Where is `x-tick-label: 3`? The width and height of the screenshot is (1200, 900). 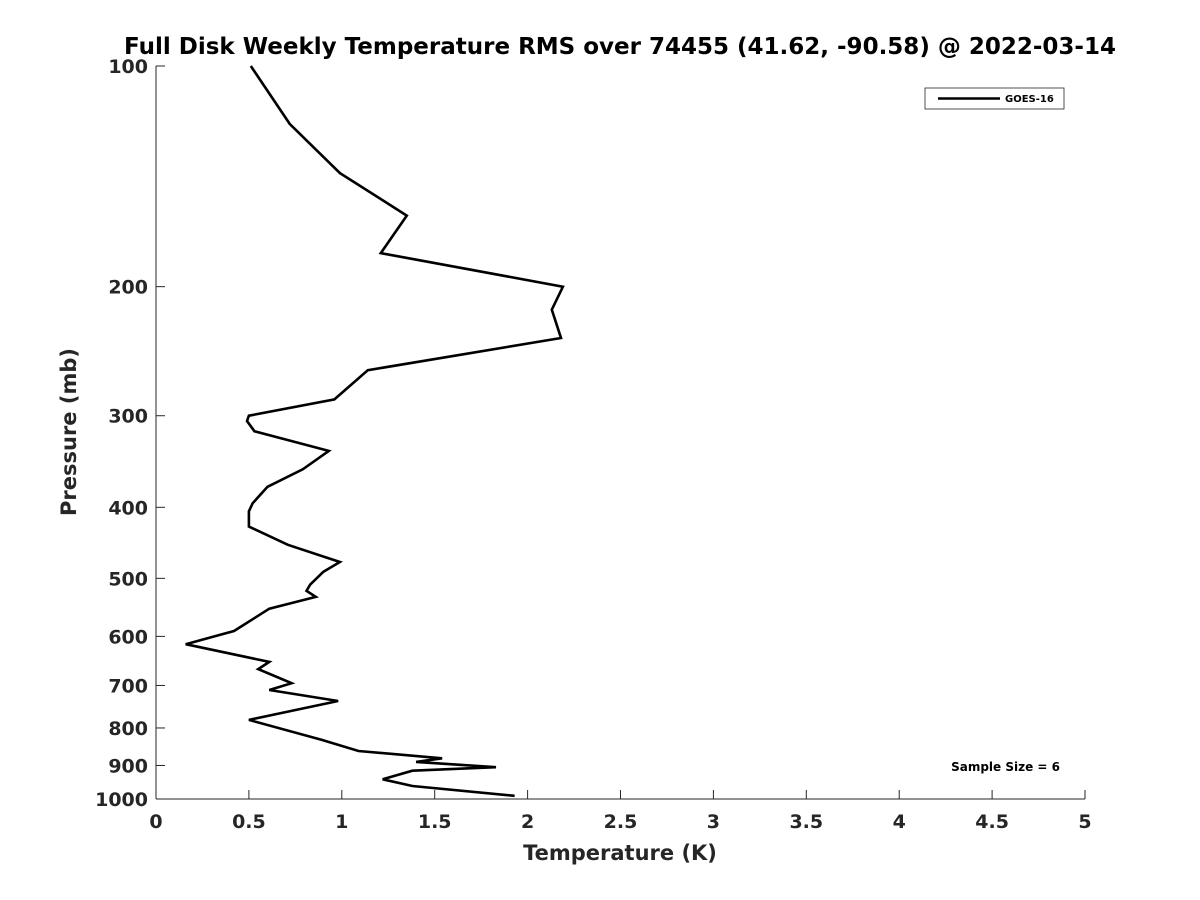 x-tick-label: 3 is located at coordinates (713, 822).